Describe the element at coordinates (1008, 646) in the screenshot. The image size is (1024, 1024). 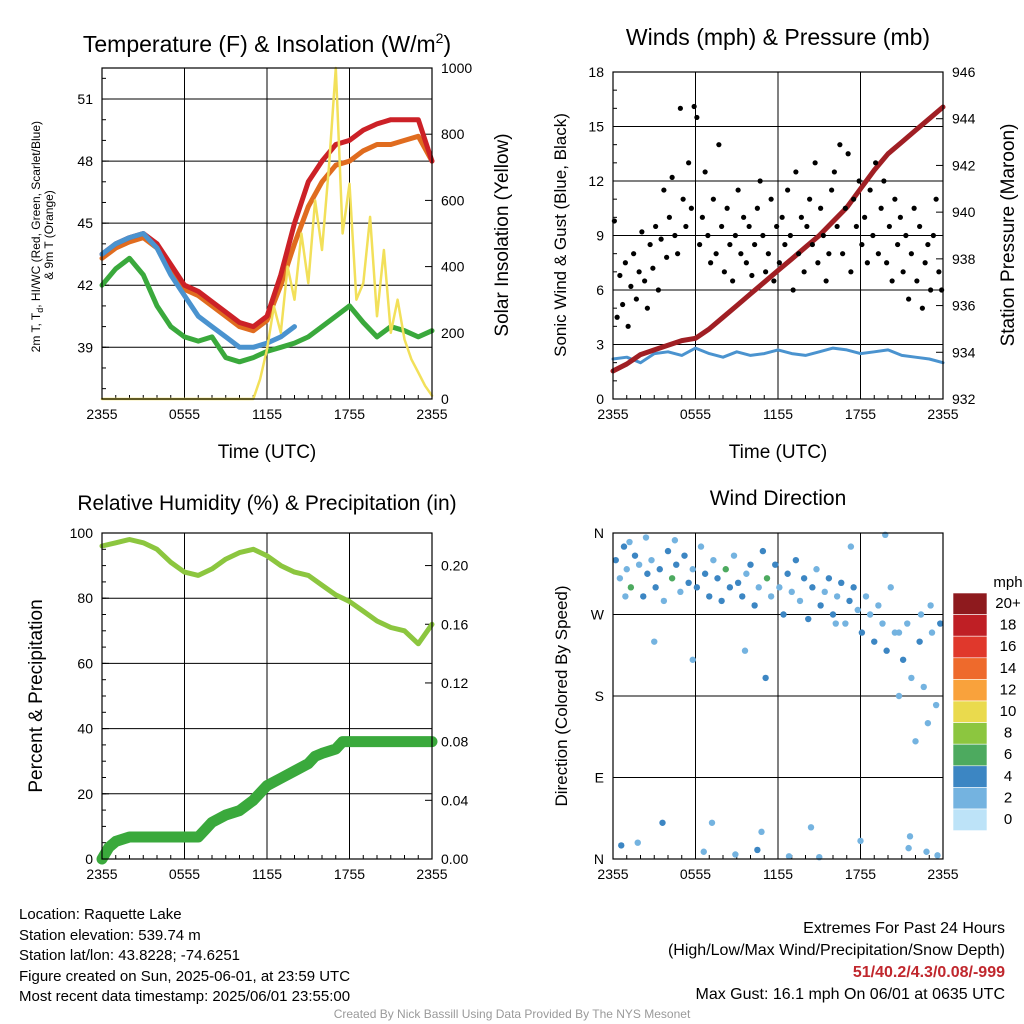
I see `legend-label: 16` at that location.